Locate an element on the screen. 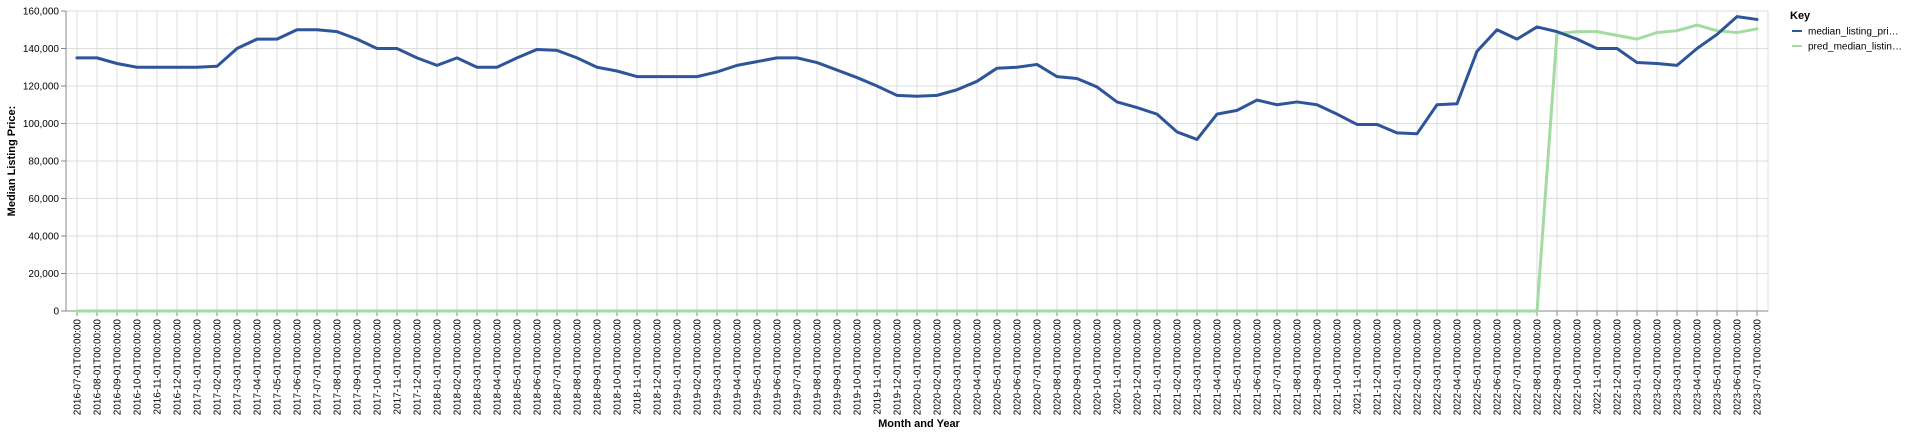 The image size is (1920, 439). y-tick-label: 0 is located at coordinates (56, 312).